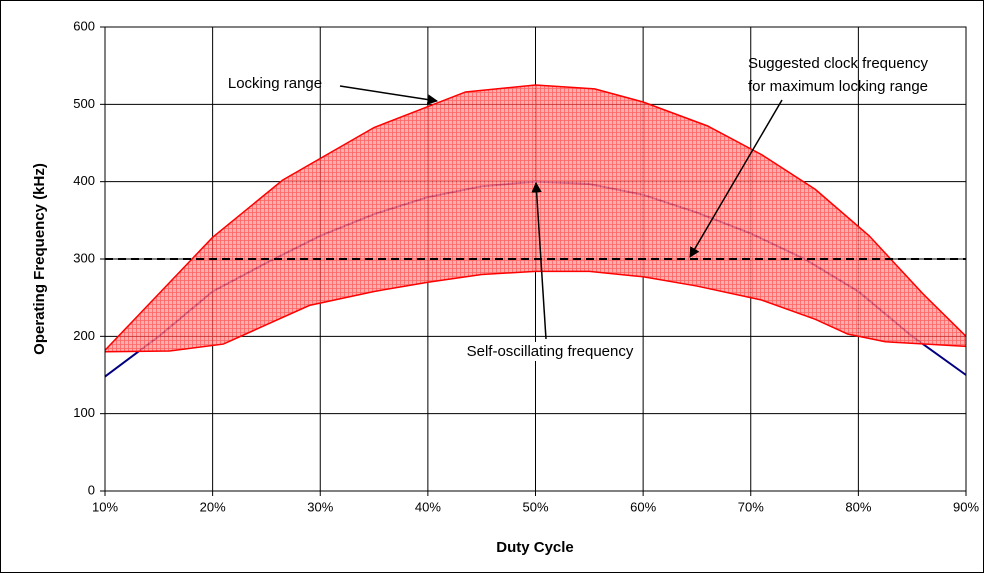 The width and height of the screenshot is (984, 573). I want to click on x-tick-label: 20%, so click(213, 506).